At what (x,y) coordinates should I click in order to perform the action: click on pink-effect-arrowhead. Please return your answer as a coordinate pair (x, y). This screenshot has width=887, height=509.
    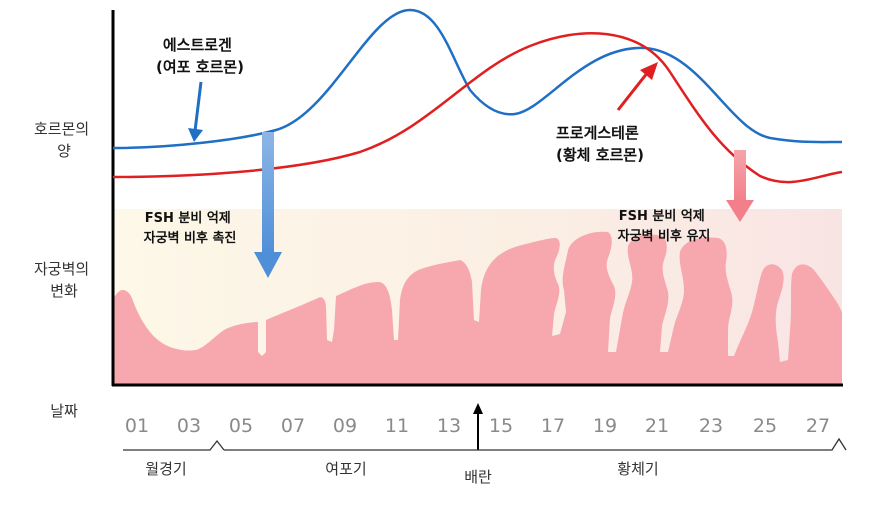
    Looking at the image, I should click on (740, 211).